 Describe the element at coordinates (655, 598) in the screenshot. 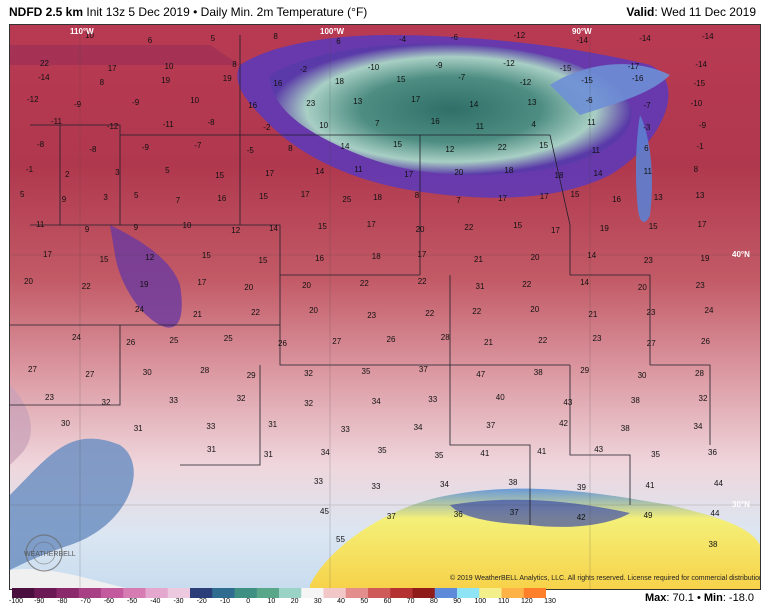

I see `max-label: Max` at that location.